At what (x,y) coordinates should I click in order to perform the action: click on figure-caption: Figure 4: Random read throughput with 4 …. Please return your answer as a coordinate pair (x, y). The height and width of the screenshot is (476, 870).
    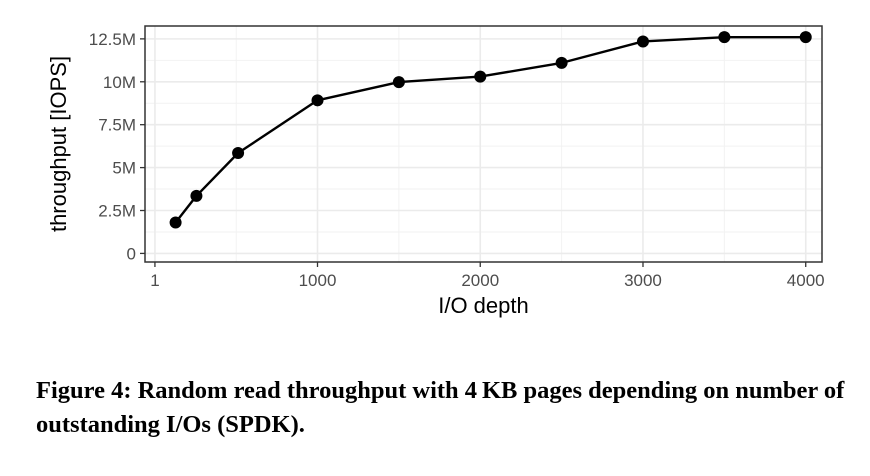
    Looking at the image, I should click on (440, 407).